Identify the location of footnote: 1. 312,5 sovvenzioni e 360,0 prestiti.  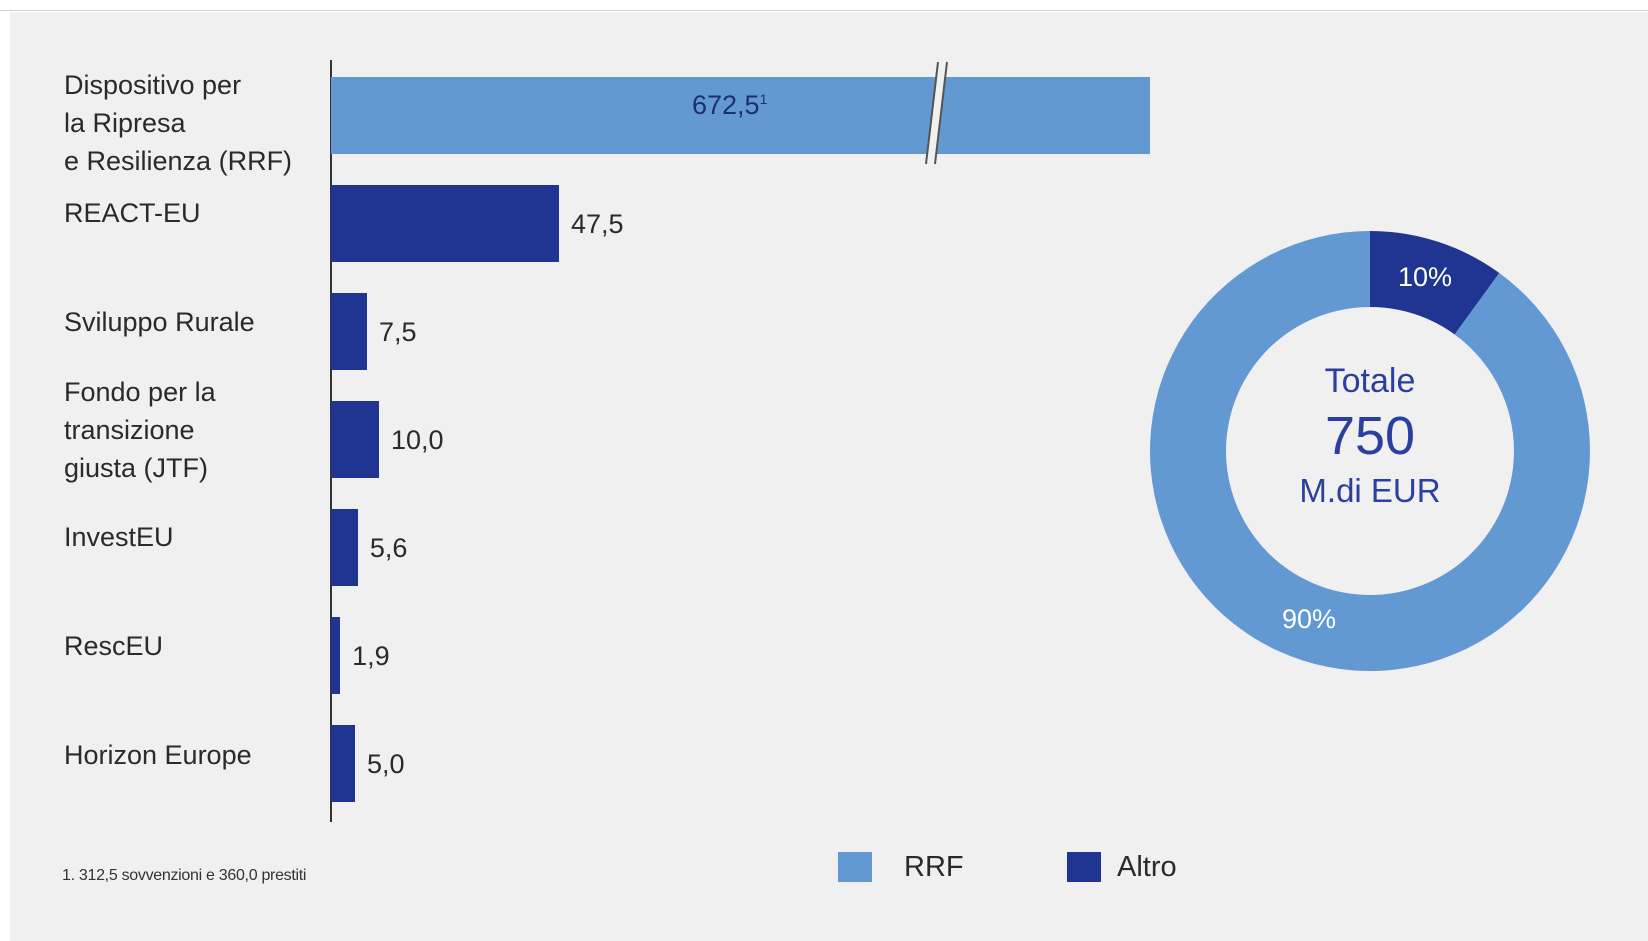
(184, 875).